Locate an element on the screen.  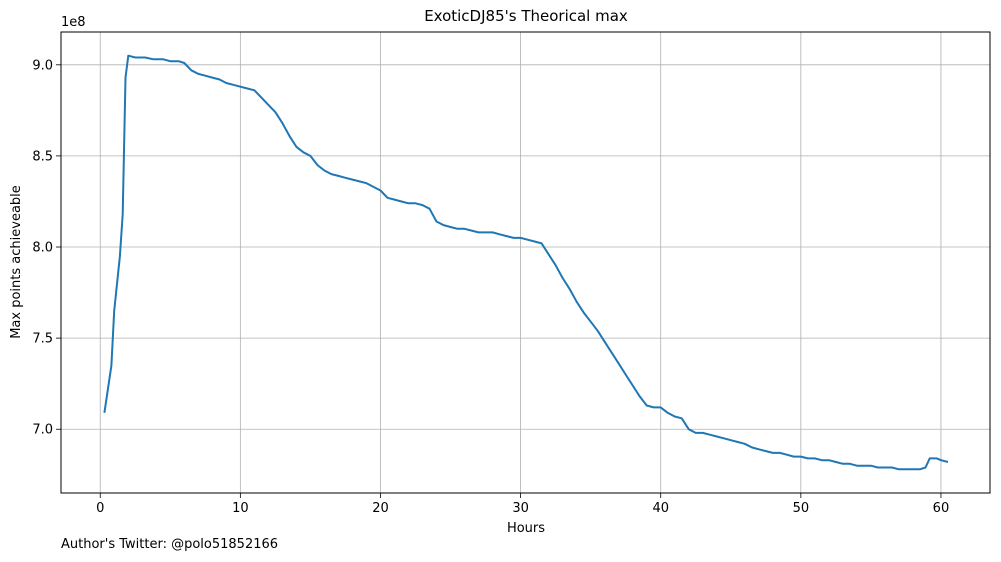
y-tick-label: 8.0 is located at coordinates (42, 248).